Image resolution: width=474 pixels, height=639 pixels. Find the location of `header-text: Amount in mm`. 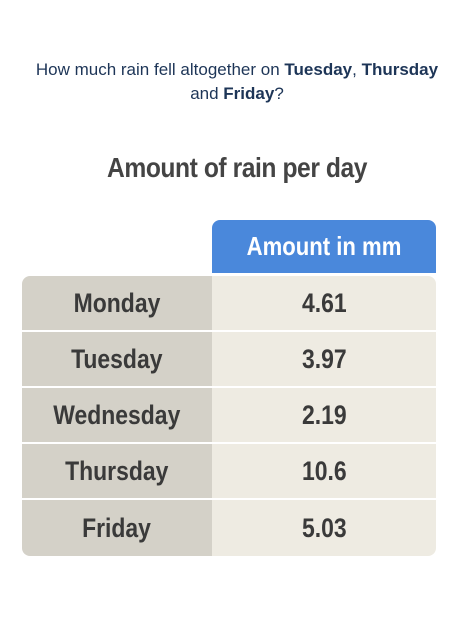

header-text: Amount in mm is located at coordinates (324, 246).